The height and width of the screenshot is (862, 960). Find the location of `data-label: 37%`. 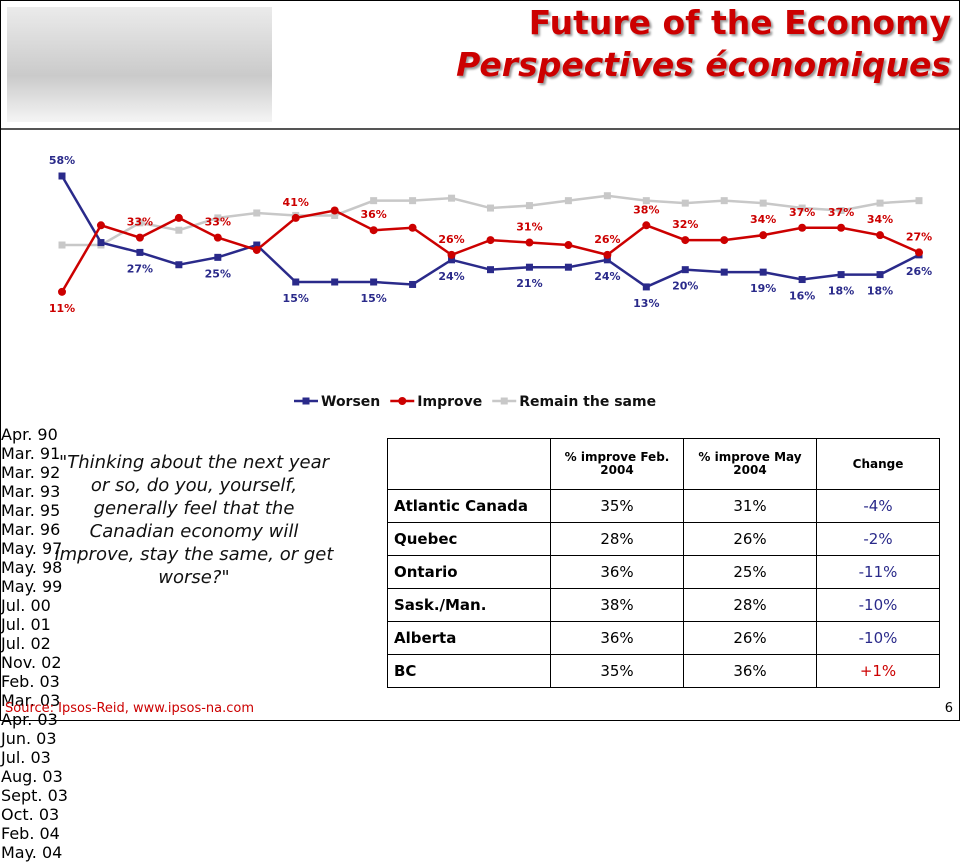

data-label: 37% is located at coordinates (802, 212).